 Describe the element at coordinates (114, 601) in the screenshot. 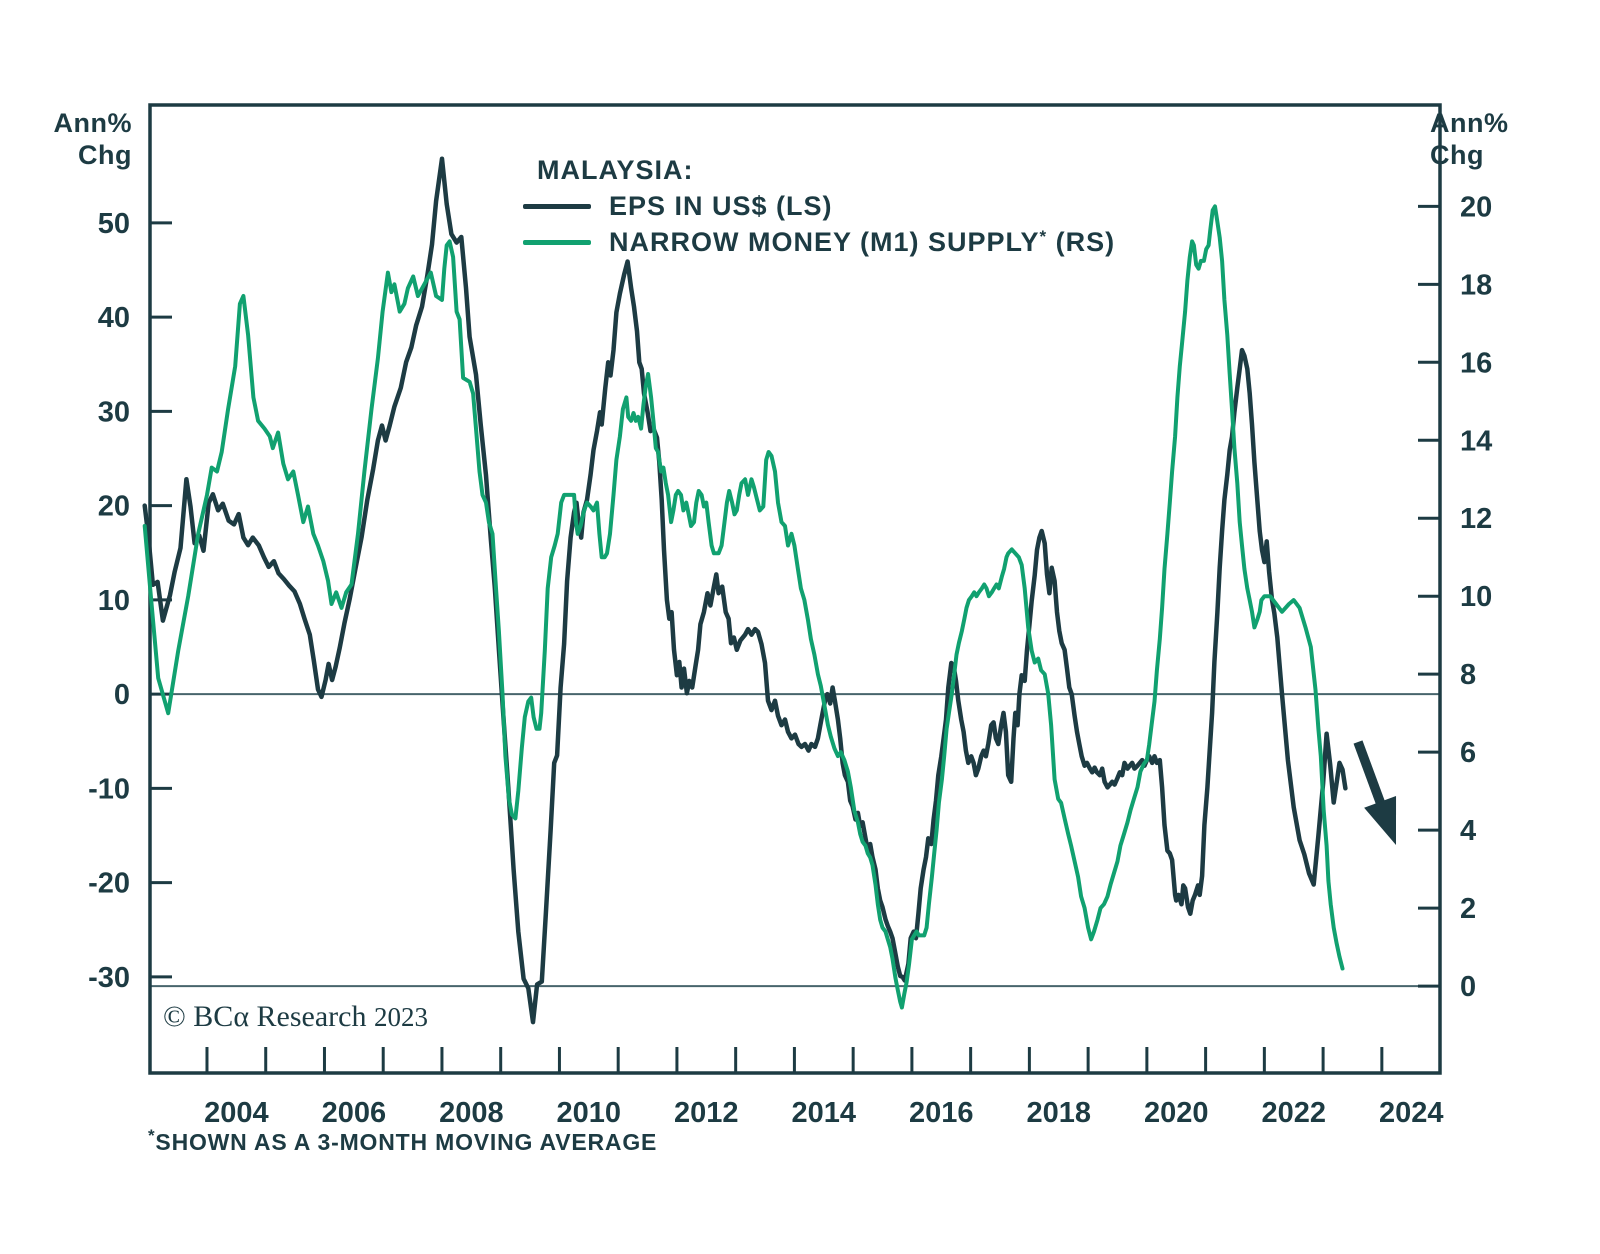

I see `left-axis-tick-label: 10` at that location.